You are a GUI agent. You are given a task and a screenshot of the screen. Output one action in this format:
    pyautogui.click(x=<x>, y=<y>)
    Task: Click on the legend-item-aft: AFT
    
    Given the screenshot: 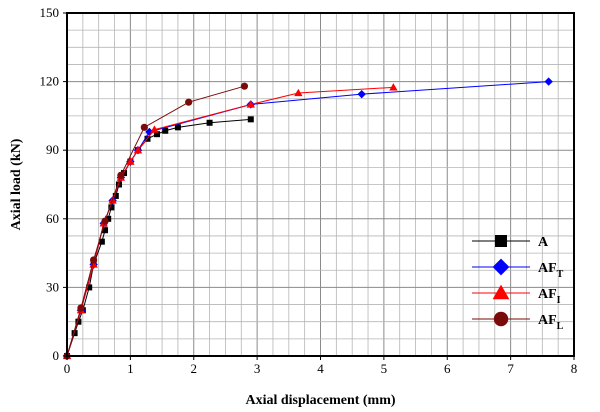 What is the action you would take?
    pyautogui.click(x=518, y=269)
    